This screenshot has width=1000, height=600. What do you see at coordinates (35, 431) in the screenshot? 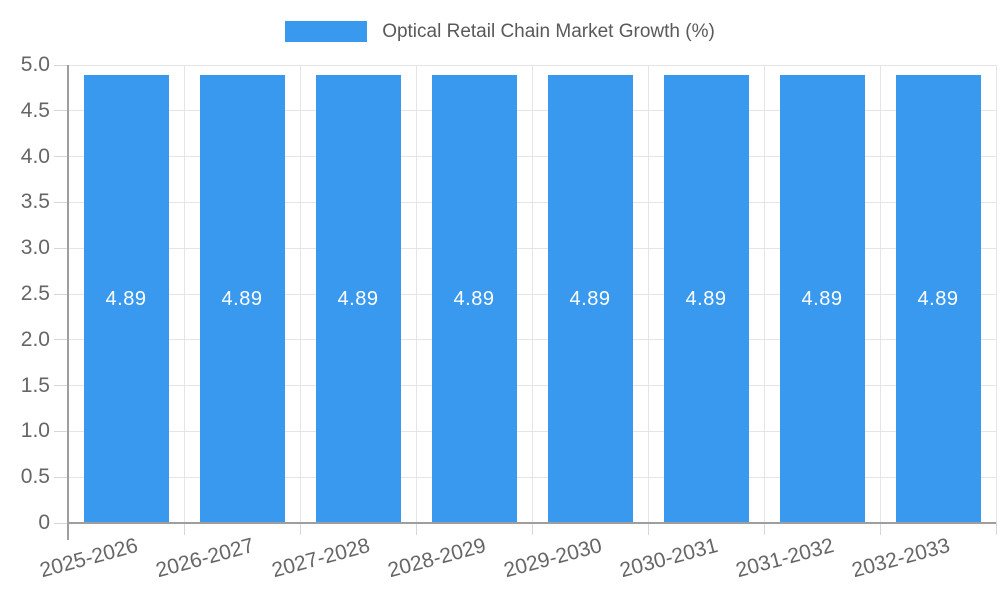
I see `y-axis-tick-label: 1.0` at bounding box center [35, 431].